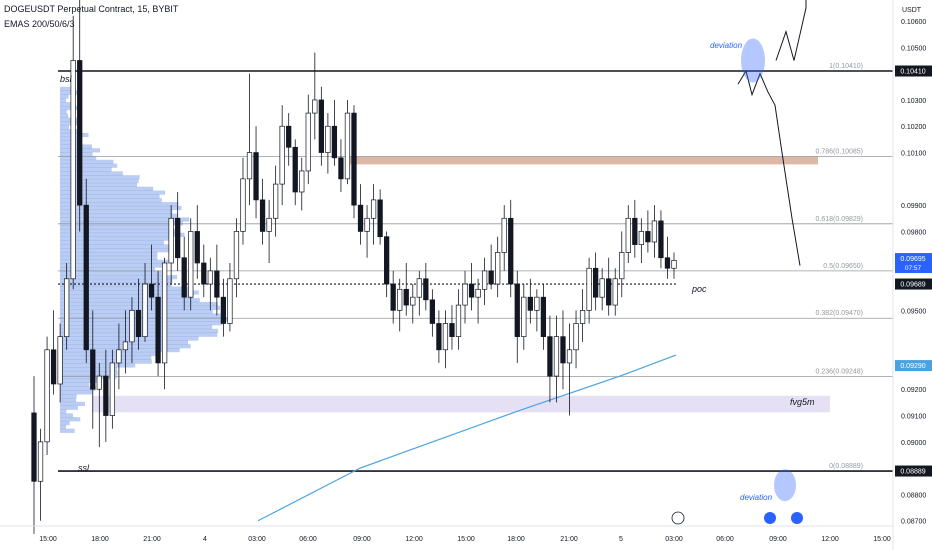  Describe the element at coordinates (91, 9) in the screenshot. I see `symbol-title: DOGEUSDT Perpetual Contract, 15, BYBIT` at that location.